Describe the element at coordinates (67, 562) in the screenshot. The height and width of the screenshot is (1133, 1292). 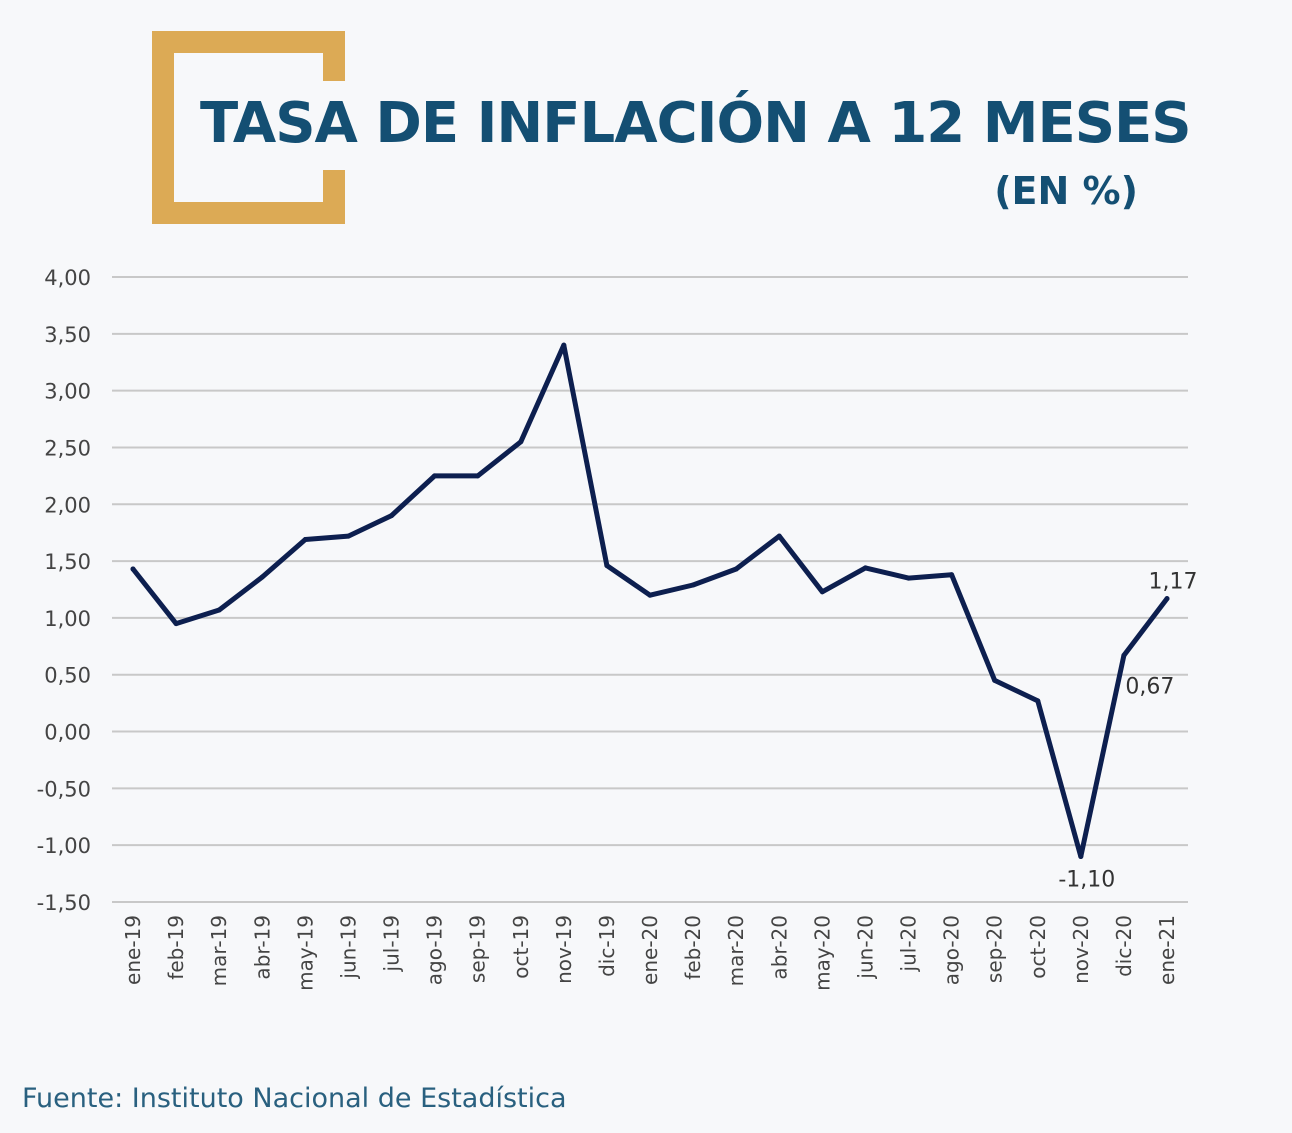
I see `y-tick-label: 1,50` at that location.